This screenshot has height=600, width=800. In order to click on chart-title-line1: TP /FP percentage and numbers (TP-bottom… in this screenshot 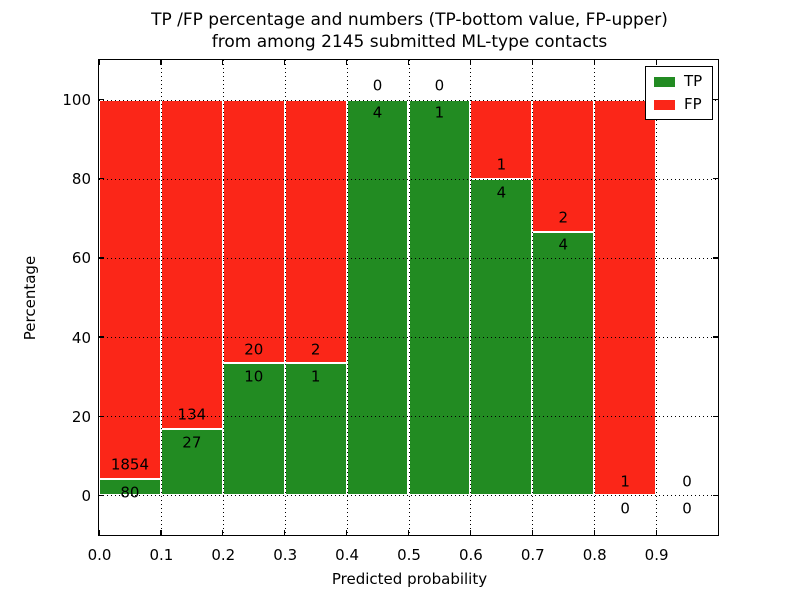, I will do `click(409, 20)`.